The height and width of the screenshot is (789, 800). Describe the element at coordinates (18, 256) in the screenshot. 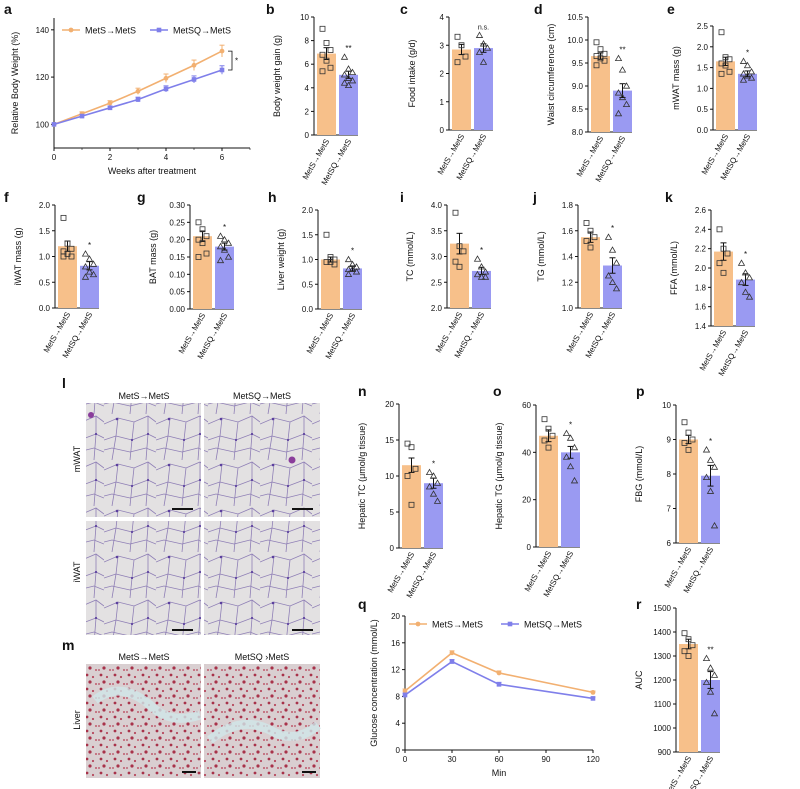

I see `y-axis-label: iWAT mass (g)` at that location.